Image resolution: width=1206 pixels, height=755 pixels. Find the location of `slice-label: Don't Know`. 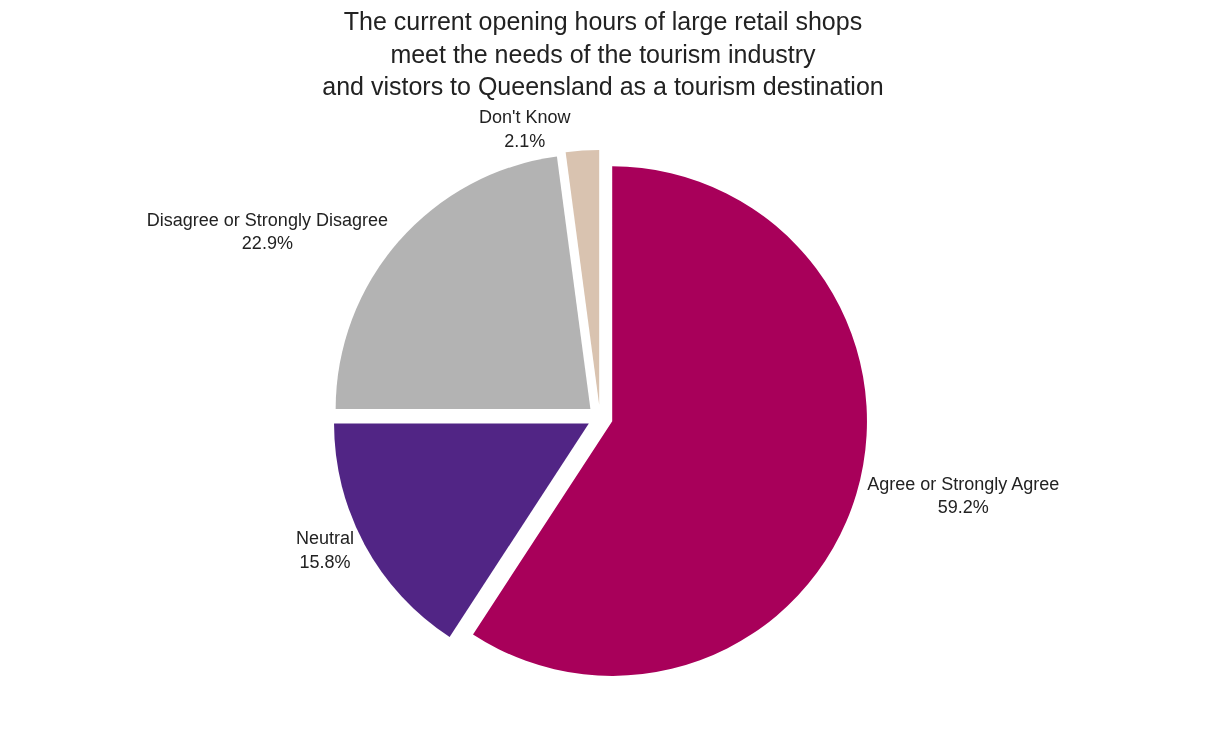

slice-label: Don't Know is located at coordinates (525, 117).